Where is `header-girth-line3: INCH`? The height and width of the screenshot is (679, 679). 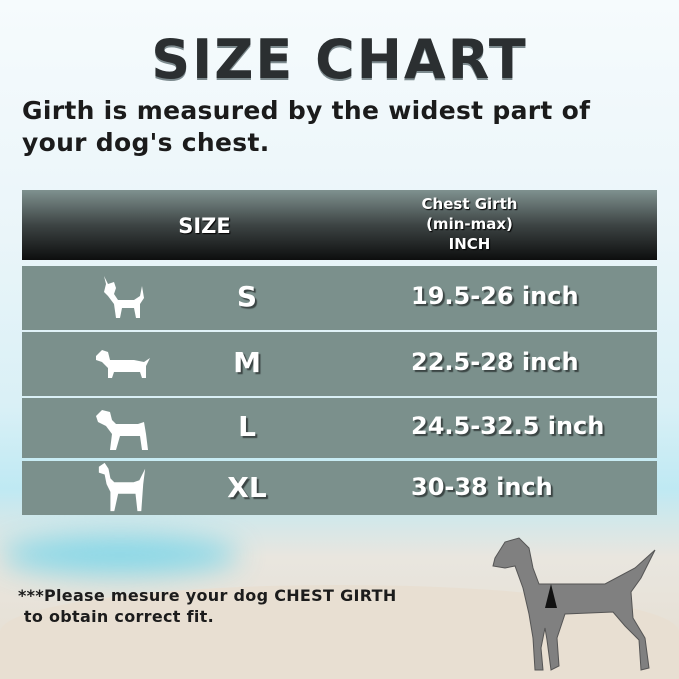
header-girth-line3: INCH is located at coordinates (469, 244).